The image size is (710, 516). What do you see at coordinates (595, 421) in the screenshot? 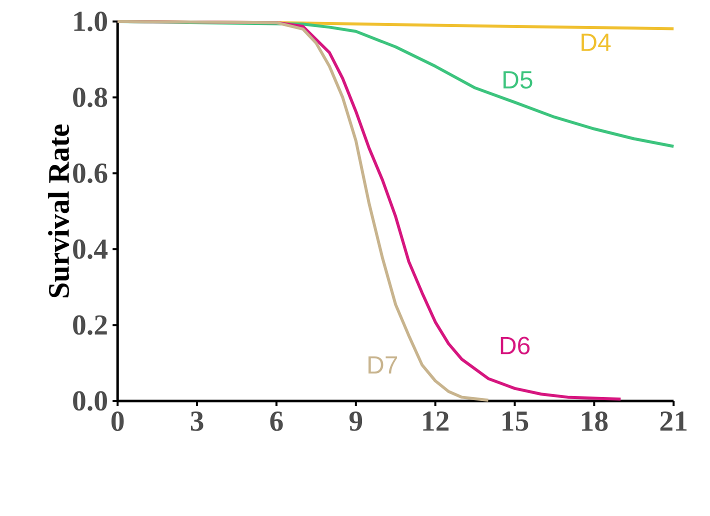
I see `x-tick-label: 18` at bounding box center [595, 421].